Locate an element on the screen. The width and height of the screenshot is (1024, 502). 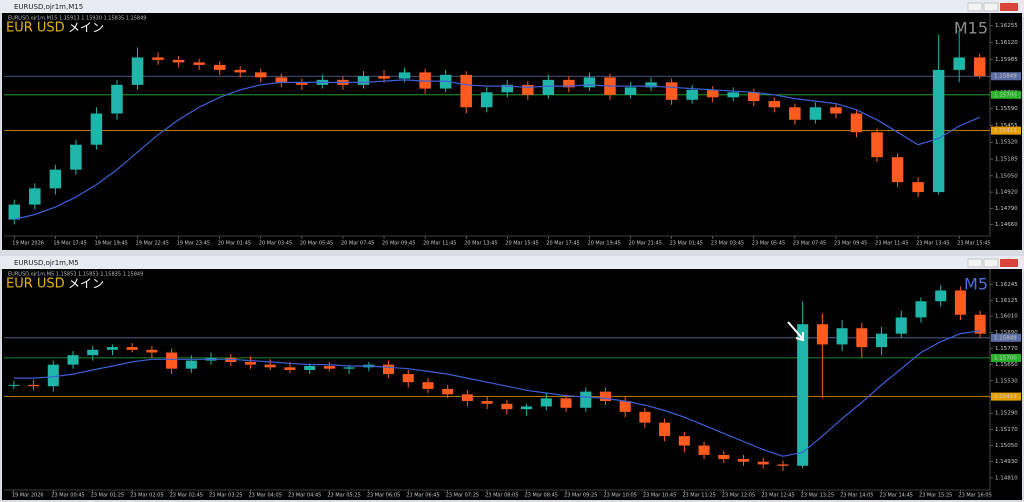
y-tick-label: 1.15530 is located at coordinates (1006, 381).